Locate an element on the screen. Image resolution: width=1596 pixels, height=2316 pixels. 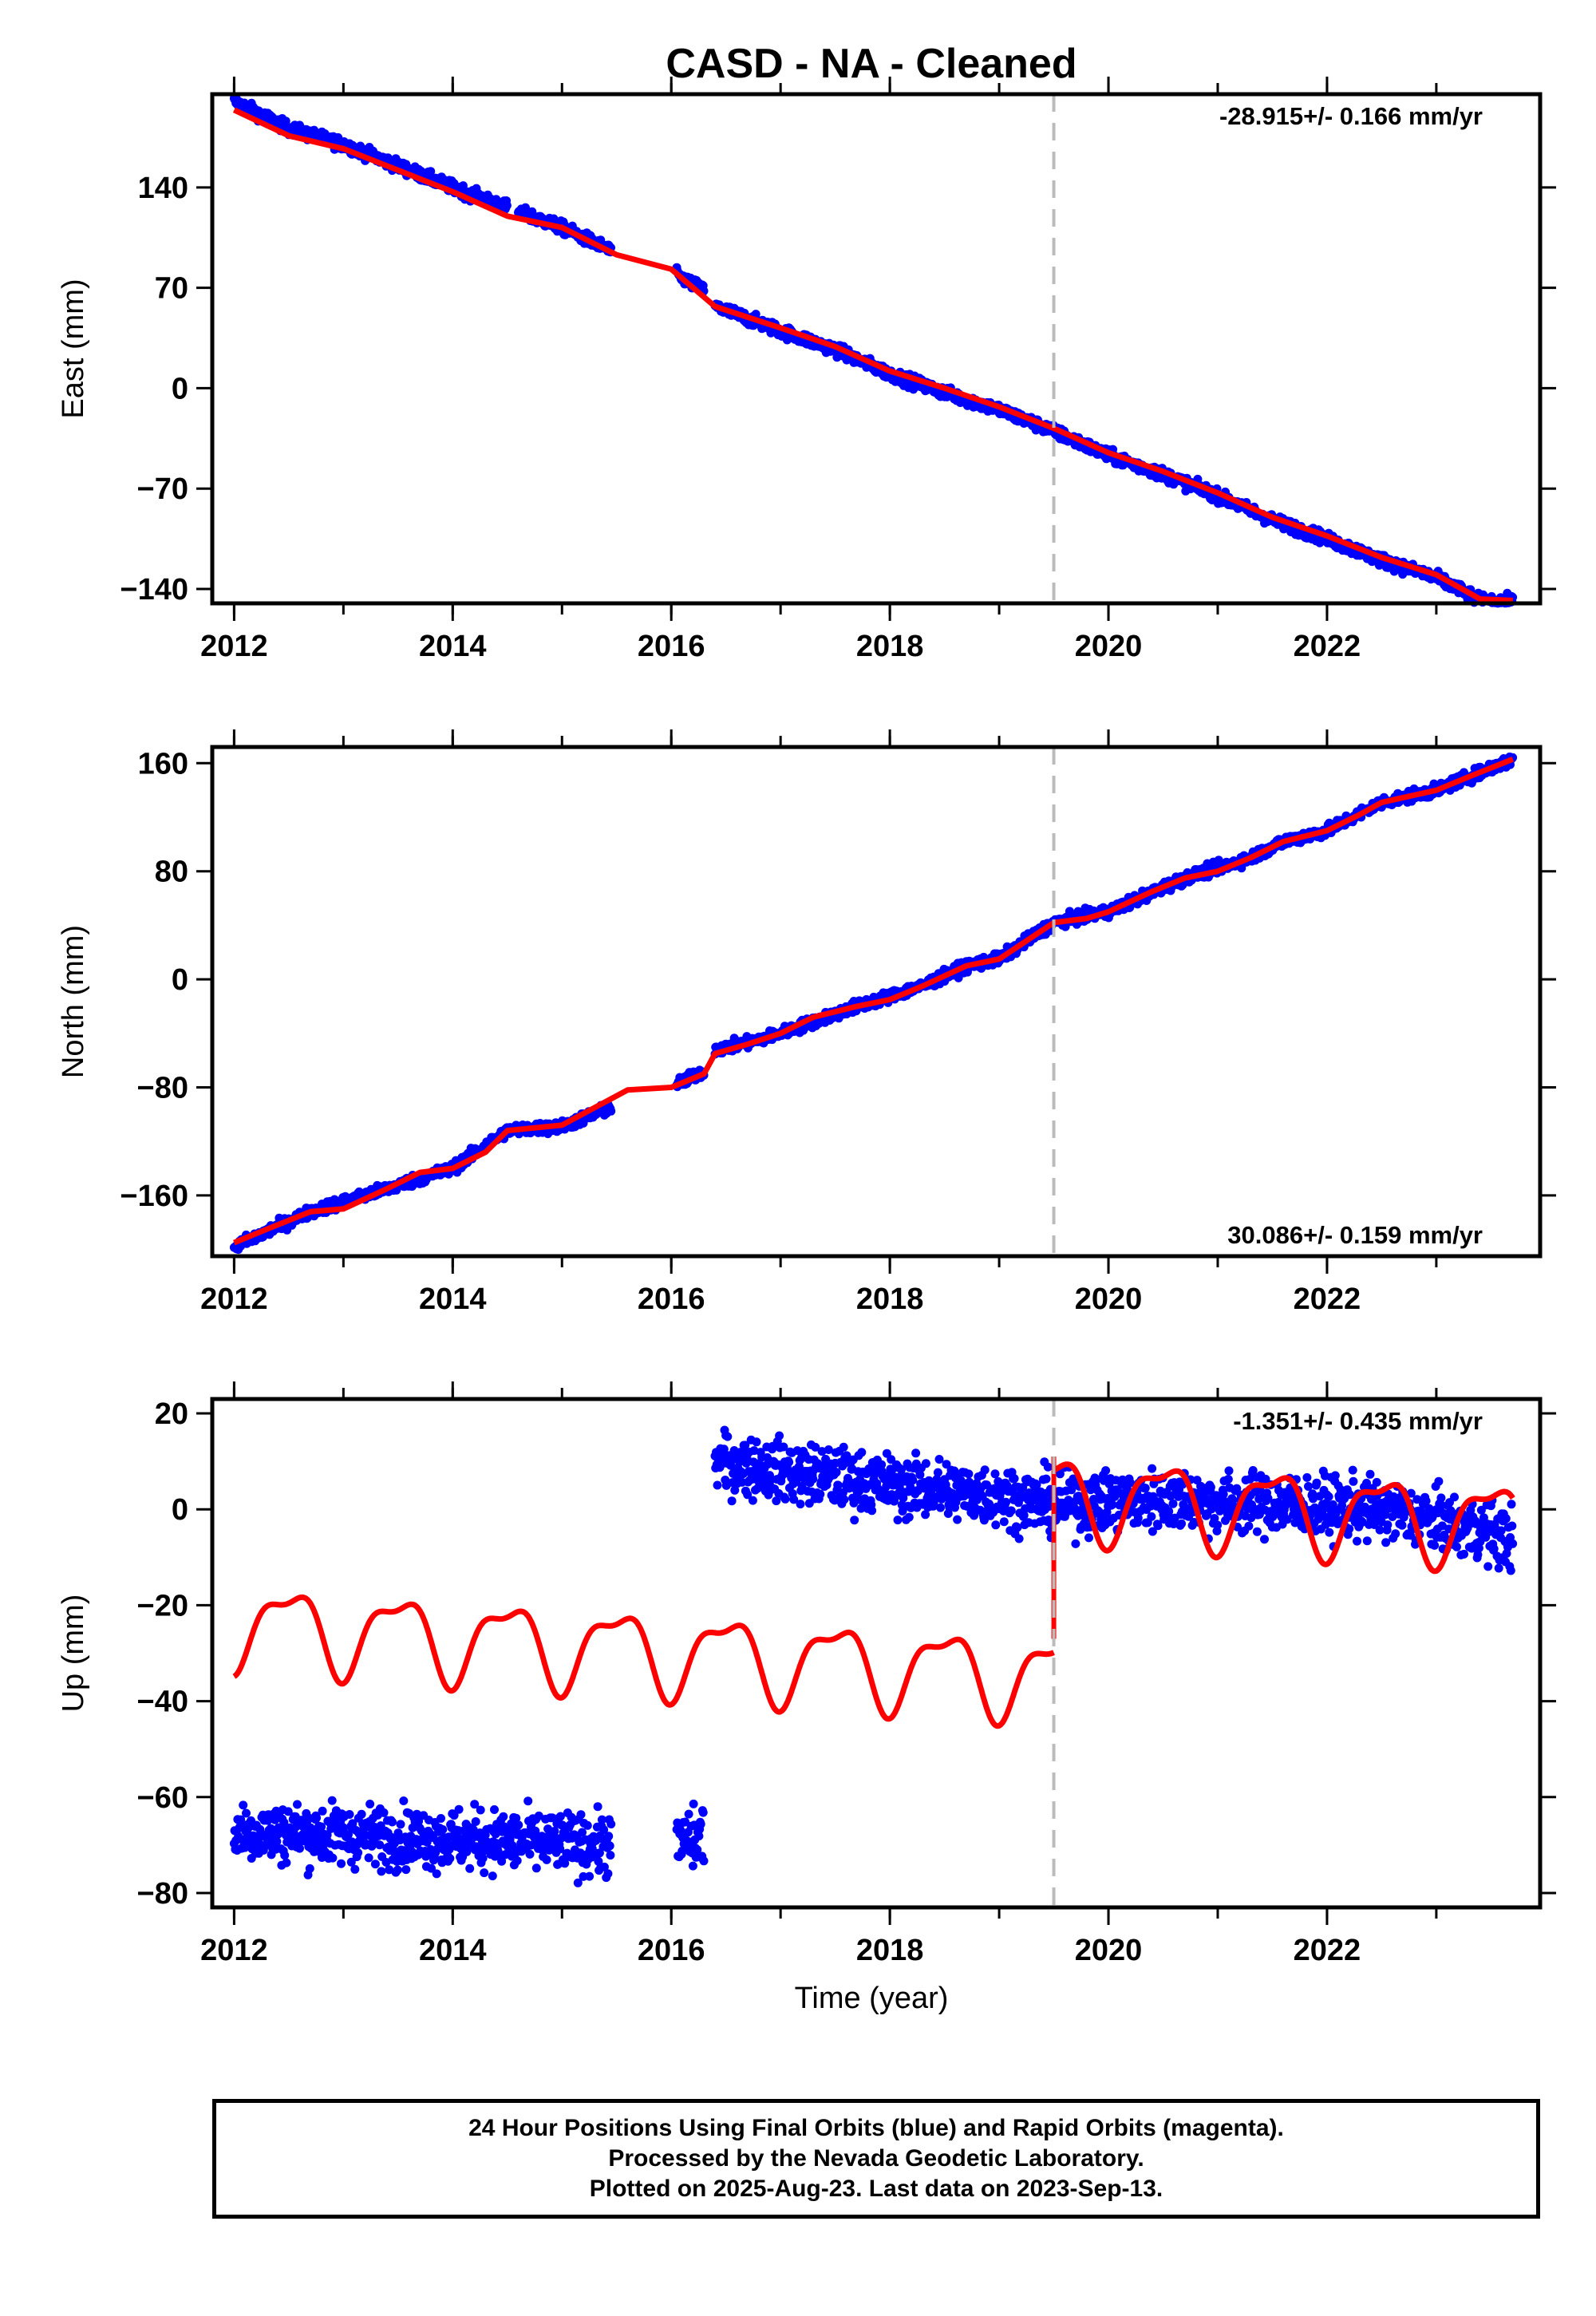
x-tick-label: 2016 is located at coordinates (671, 646).